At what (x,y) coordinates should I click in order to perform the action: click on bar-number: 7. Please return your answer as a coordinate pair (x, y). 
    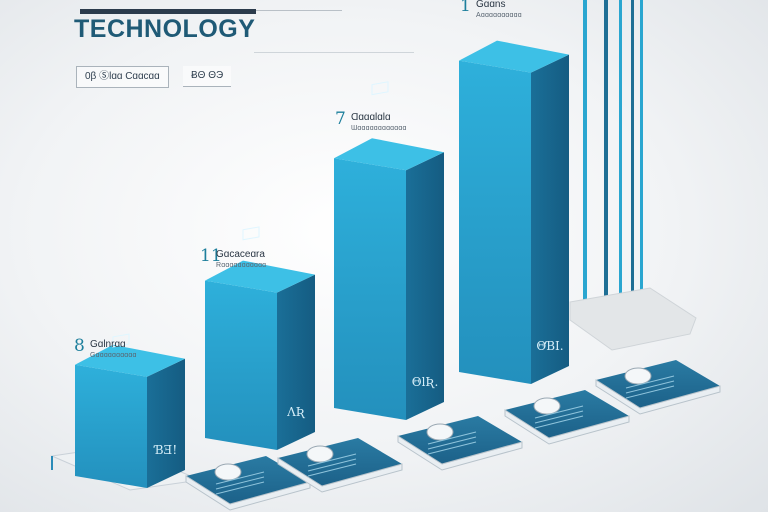
    Looking at the image, I should click on (340, 119).